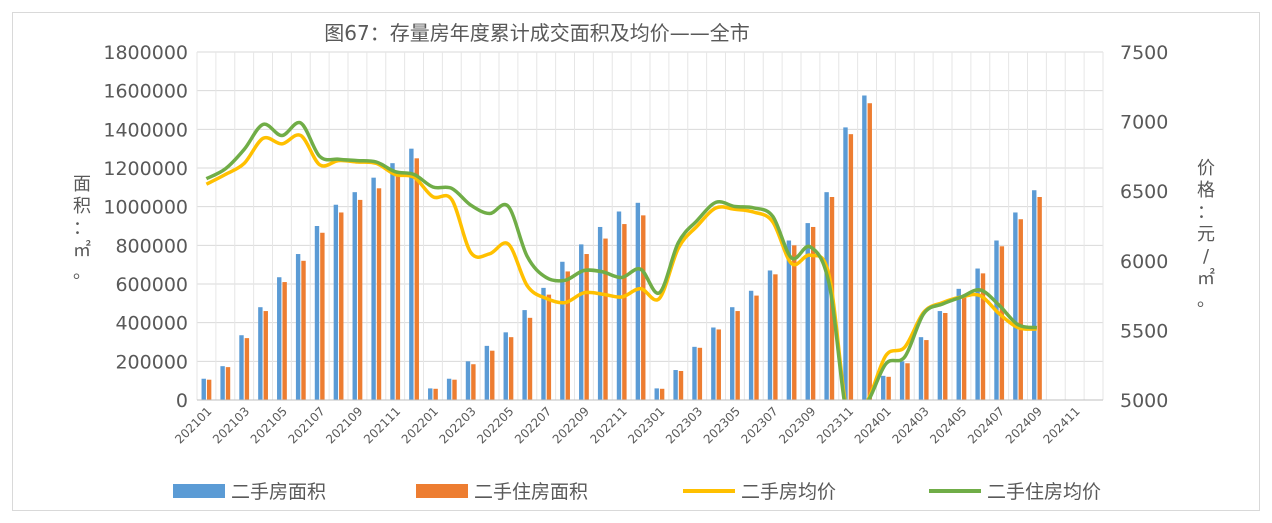 The image size is (1272, 523). What do you see at coordinates (82, 206) in the screenshot?
I see `axis-title-char: 积` at bounding box center [82, 206].